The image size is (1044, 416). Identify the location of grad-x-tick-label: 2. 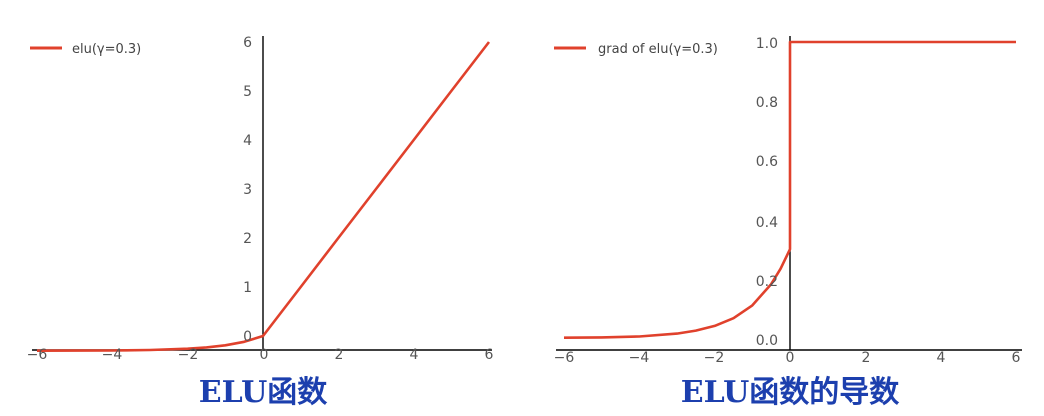
(866, 358).